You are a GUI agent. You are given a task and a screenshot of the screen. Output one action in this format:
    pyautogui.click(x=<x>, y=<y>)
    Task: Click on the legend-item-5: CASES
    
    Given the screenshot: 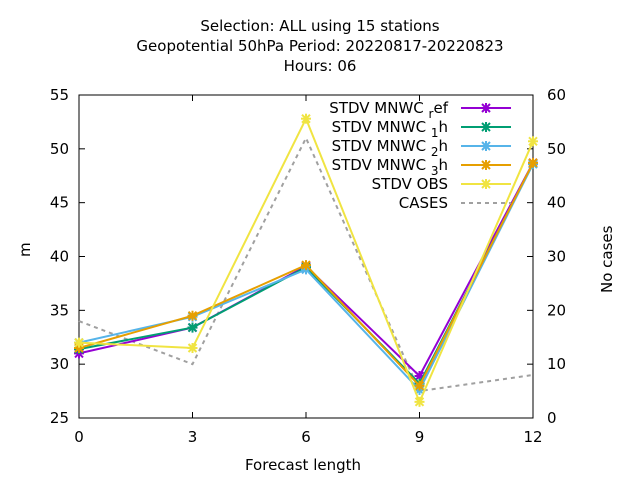 What is the action you would take?
    pyautogui.click(x=455, y=203)
    